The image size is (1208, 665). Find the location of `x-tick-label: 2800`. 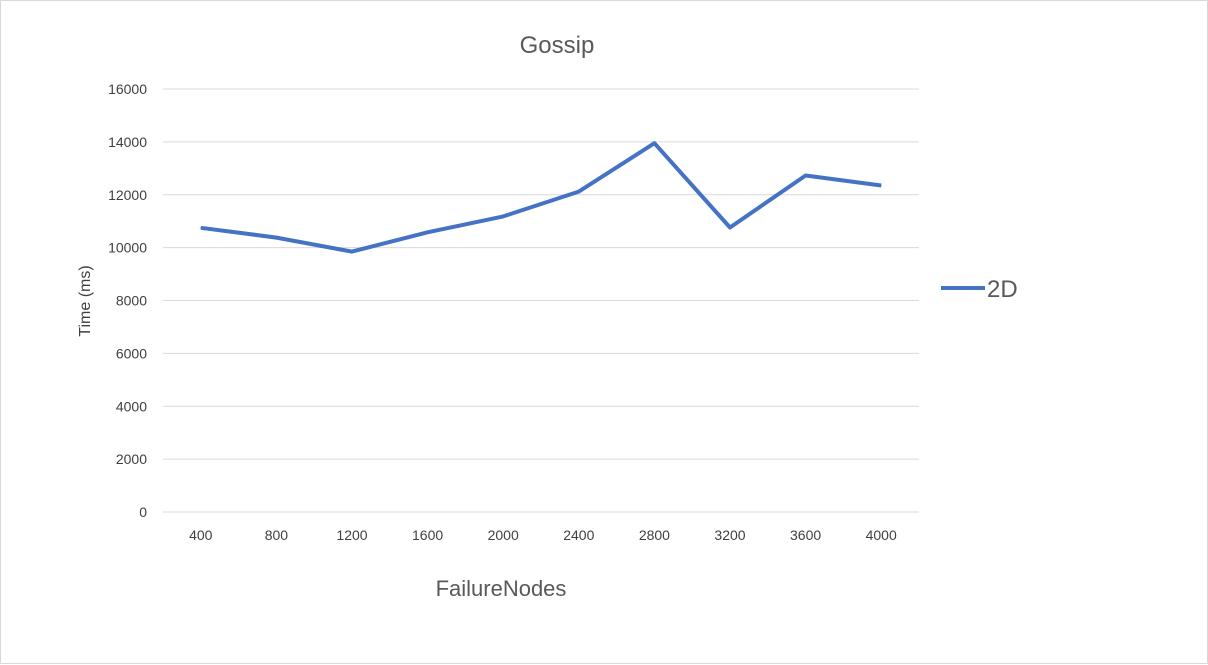

x-tick-label: 2800 is located at coordinates (654, 535).